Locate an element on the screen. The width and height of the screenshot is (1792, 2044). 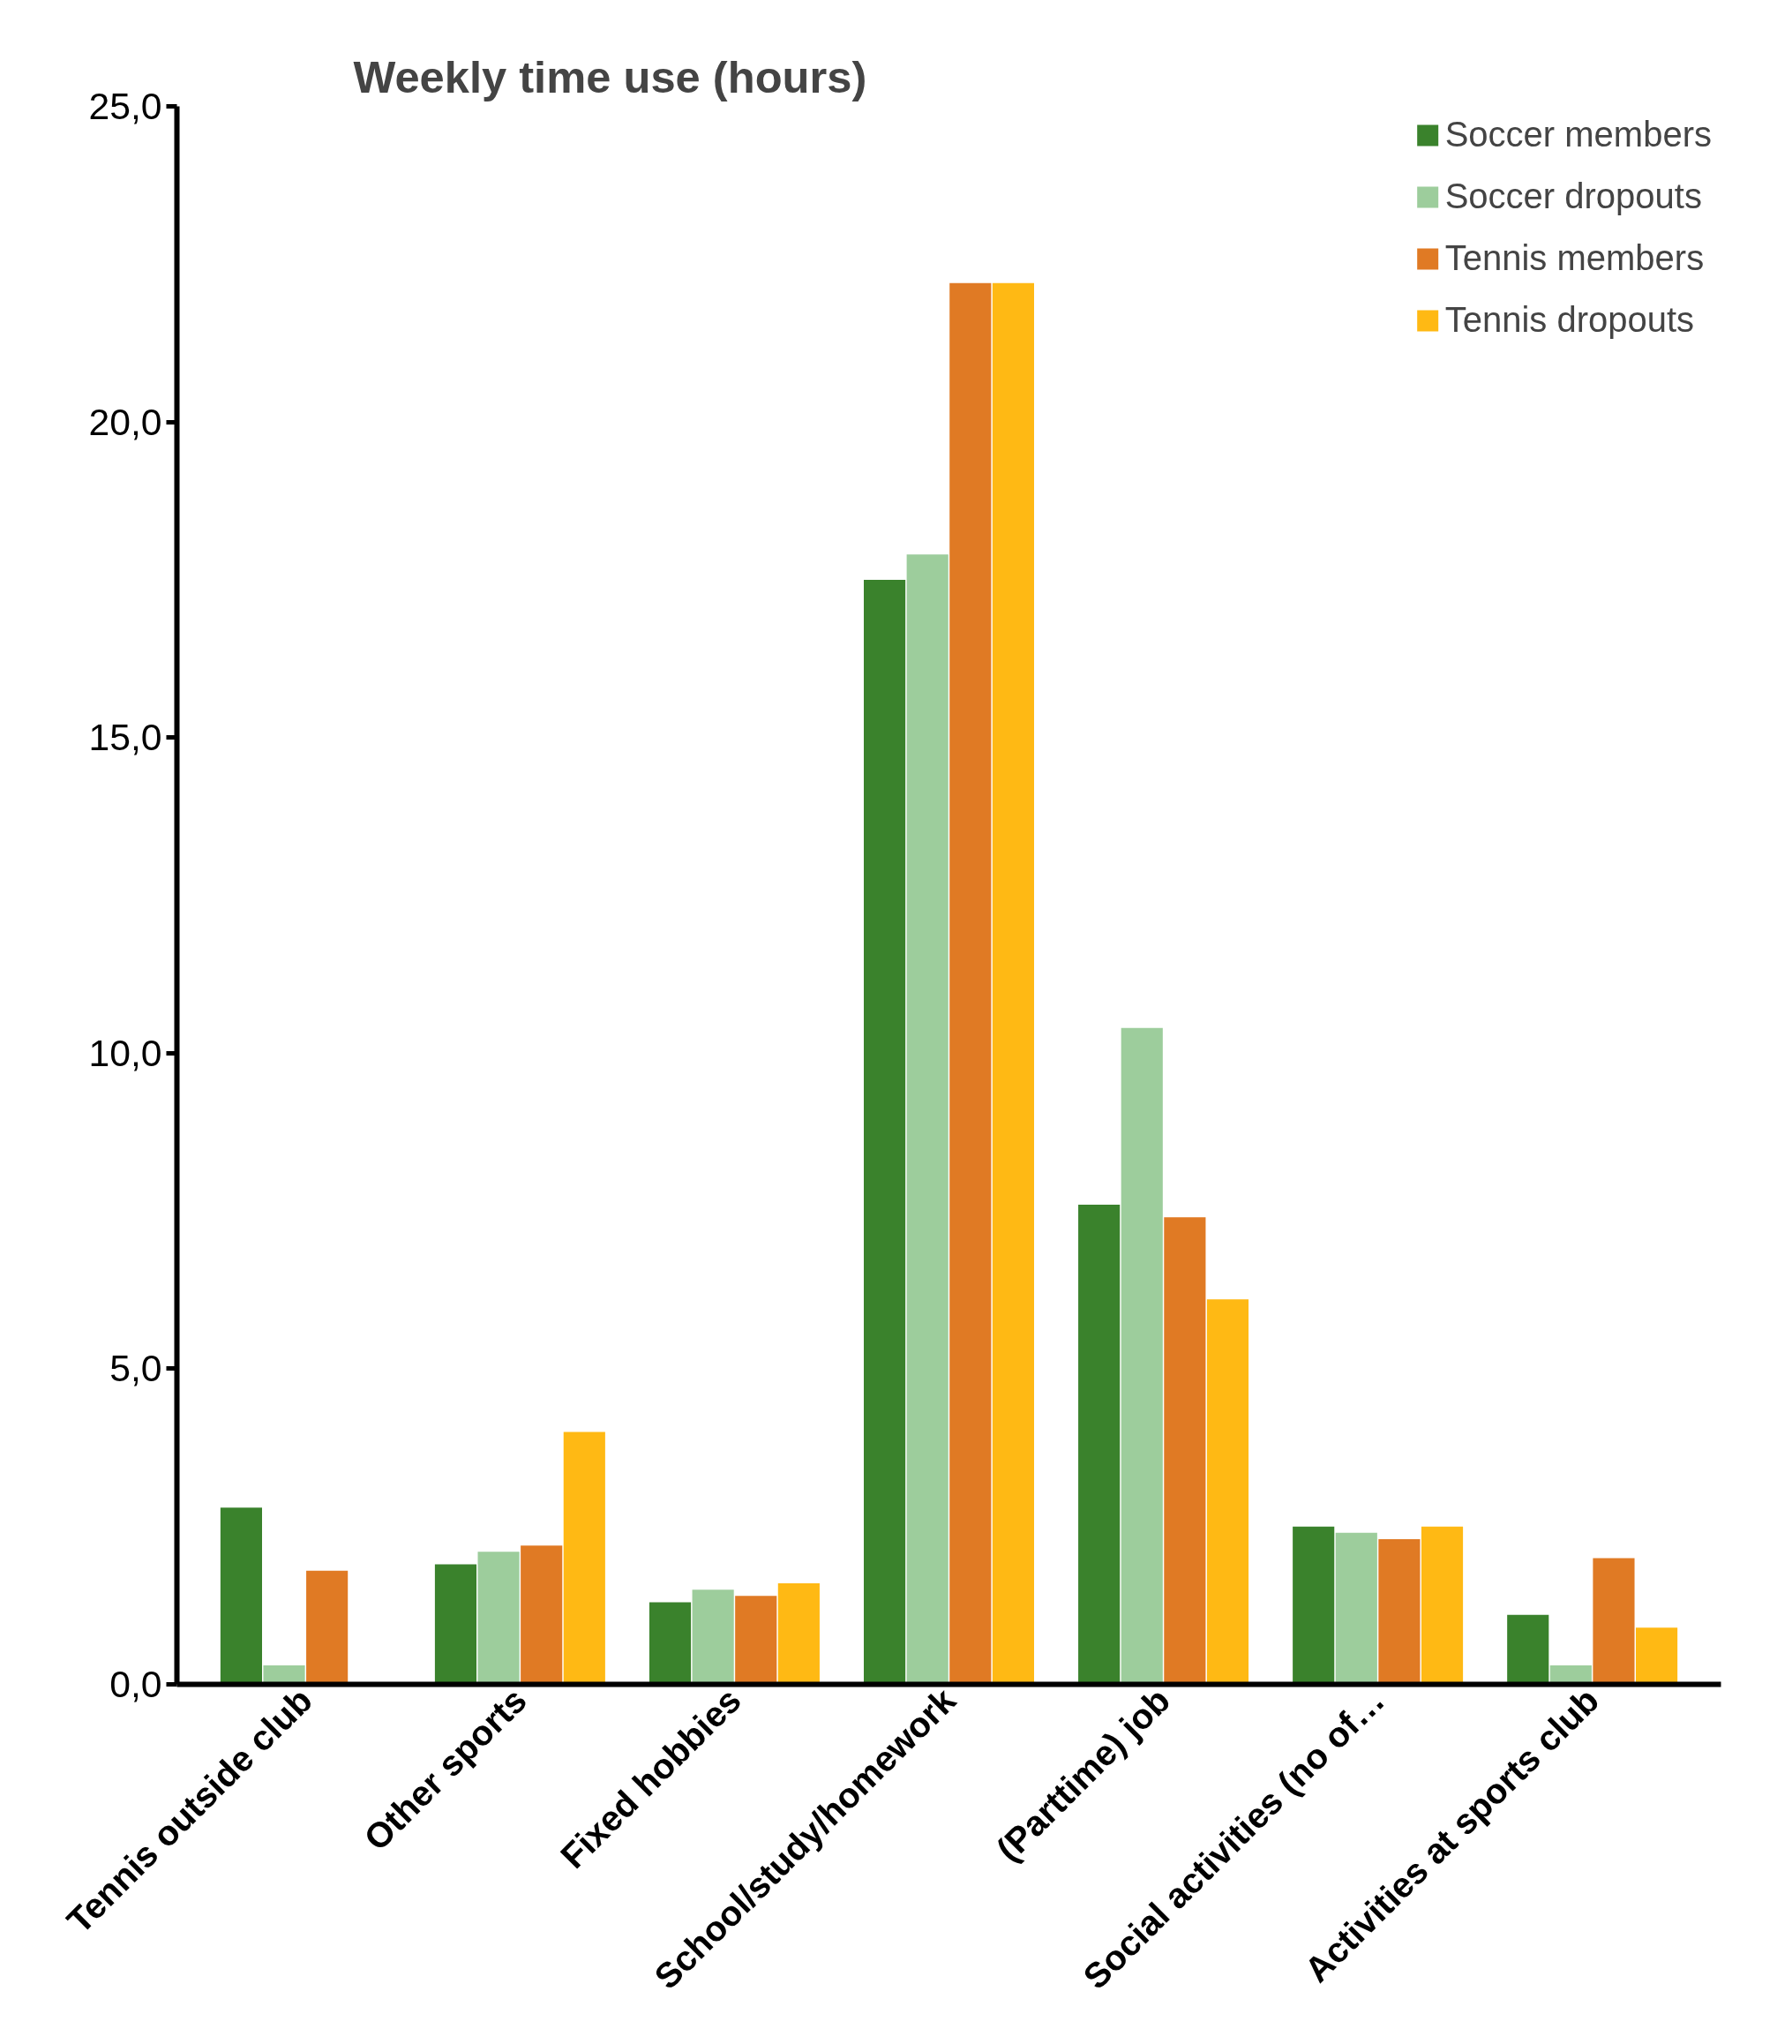
y-tick-label: 20,0 is located at coordinates (125, 421).